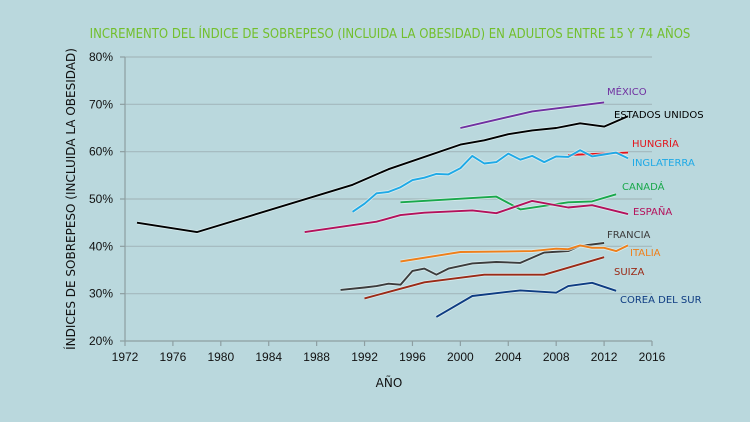 The height and width of the screenshot is (422, 750). Describe the element at coordinates (514, 253) in the screenshot. I see `series-line-italia` at that location.